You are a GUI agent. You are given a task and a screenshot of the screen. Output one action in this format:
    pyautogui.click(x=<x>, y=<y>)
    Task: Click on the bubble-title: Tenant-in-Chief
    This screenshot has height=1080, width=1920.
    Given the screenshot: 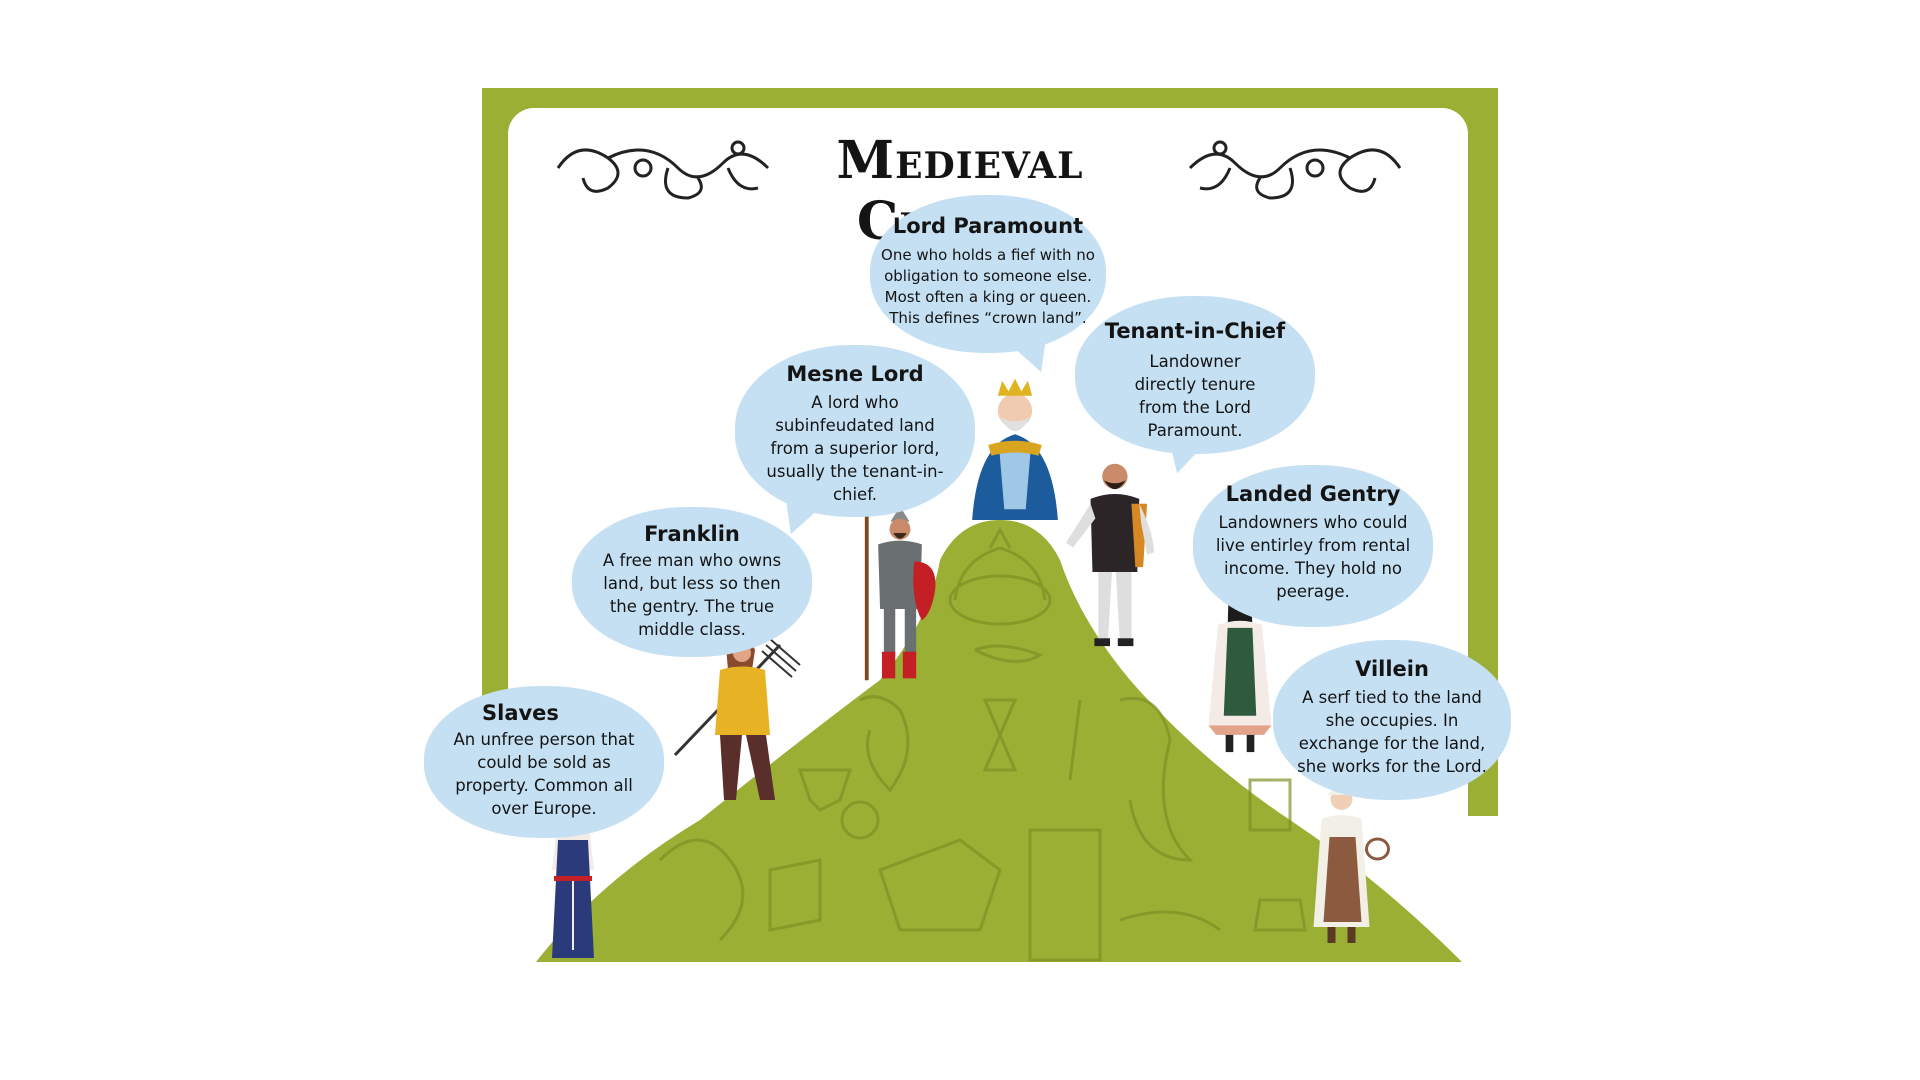 What is the action you would take?
    pyautogui.click(x=1195, y=331)
    